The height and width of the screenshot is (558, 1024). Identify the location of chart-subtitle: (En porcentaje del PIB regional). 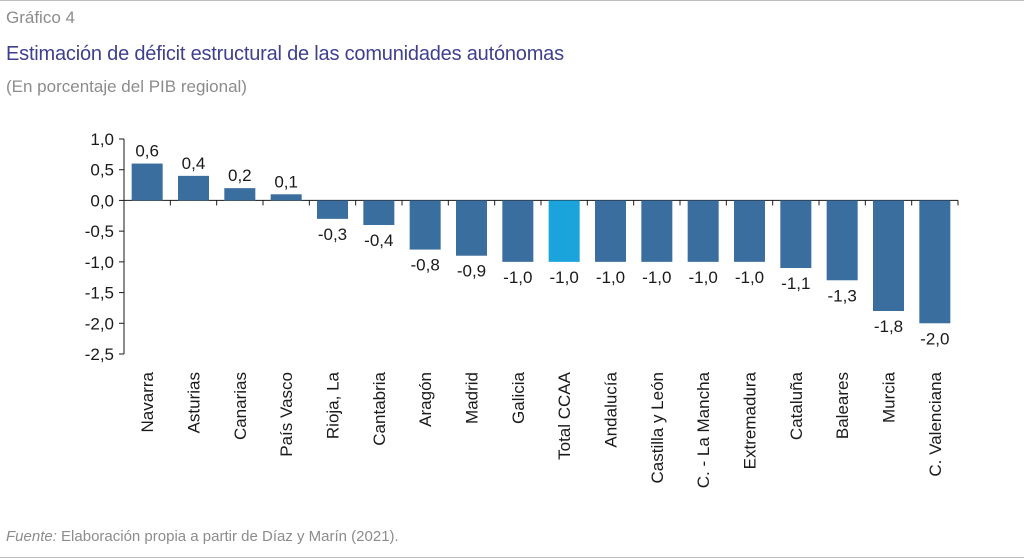
(126, 86).